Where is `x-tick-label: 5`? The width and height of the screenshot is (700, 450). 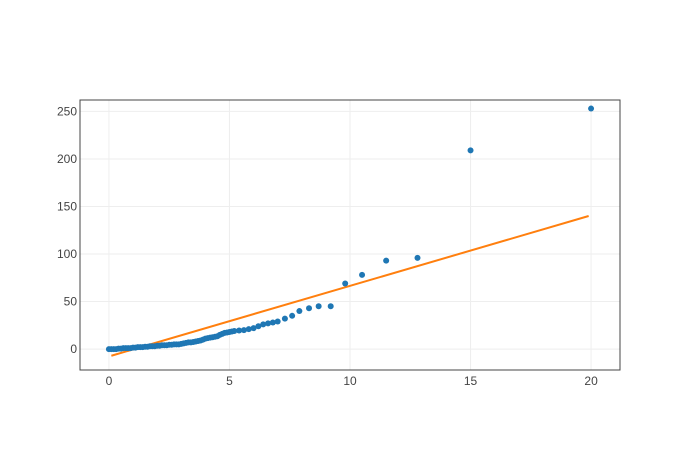
x-tick-label: 5 is located at coordinates (229, 381).